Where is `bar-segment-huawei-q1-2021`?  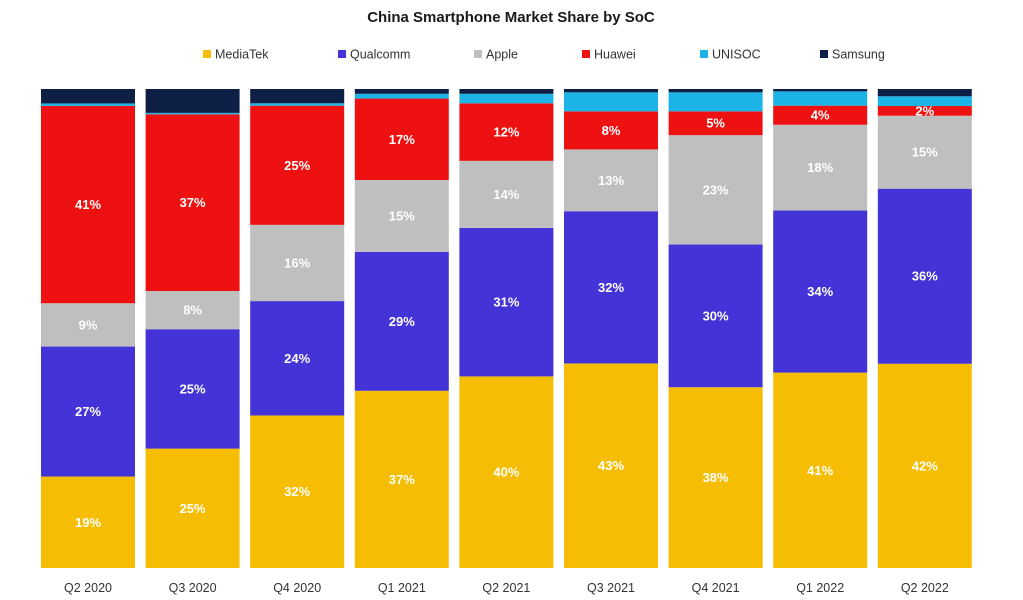 bar-segment-huawei-q1-2021 is located at coordinates (401, 139).